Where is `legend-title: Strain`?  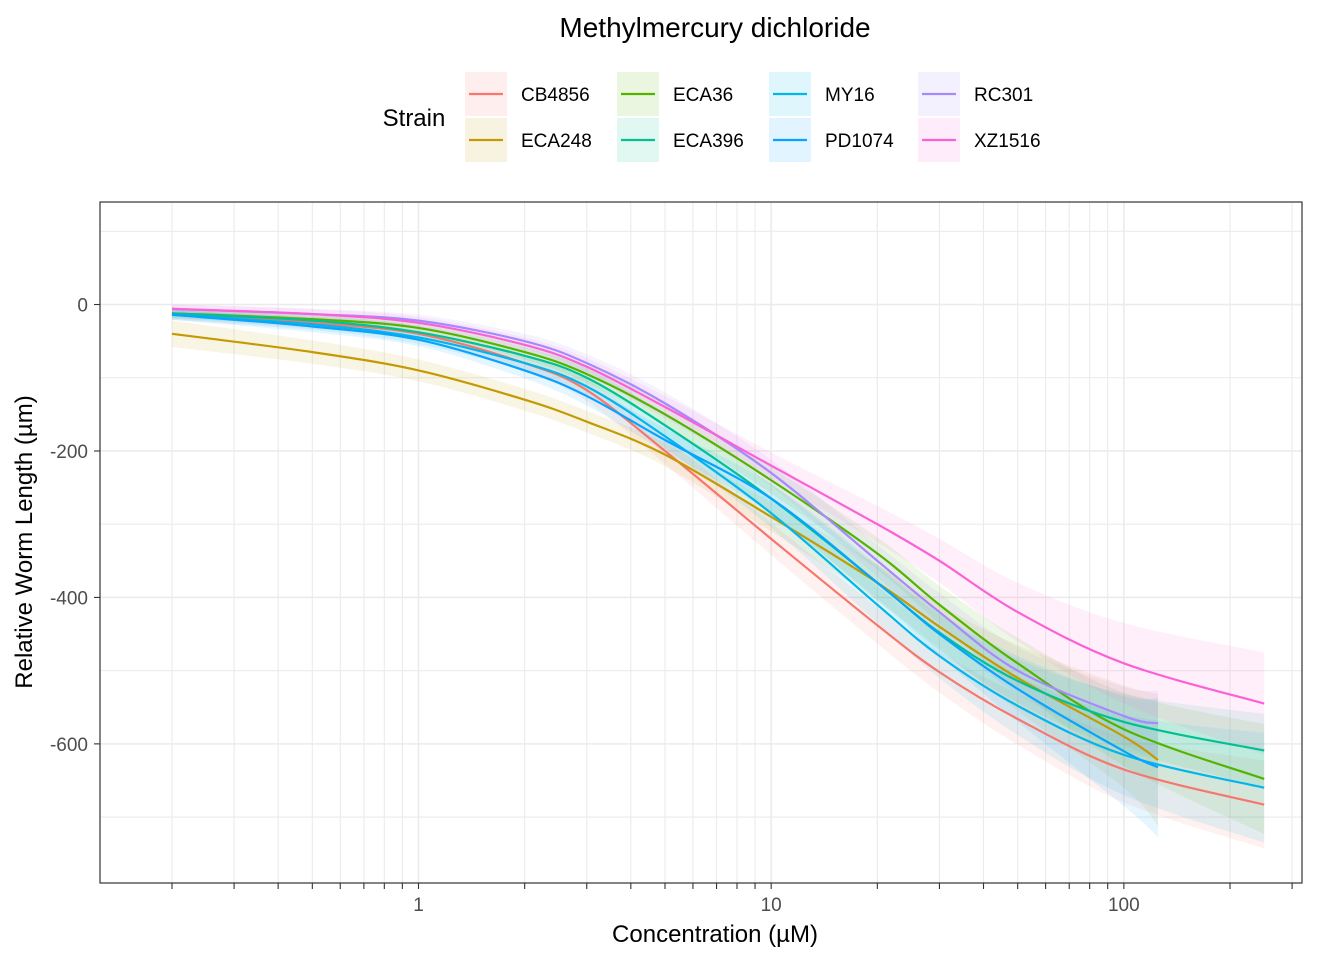 legend-title: Strain is located at coordinates (414, 118).